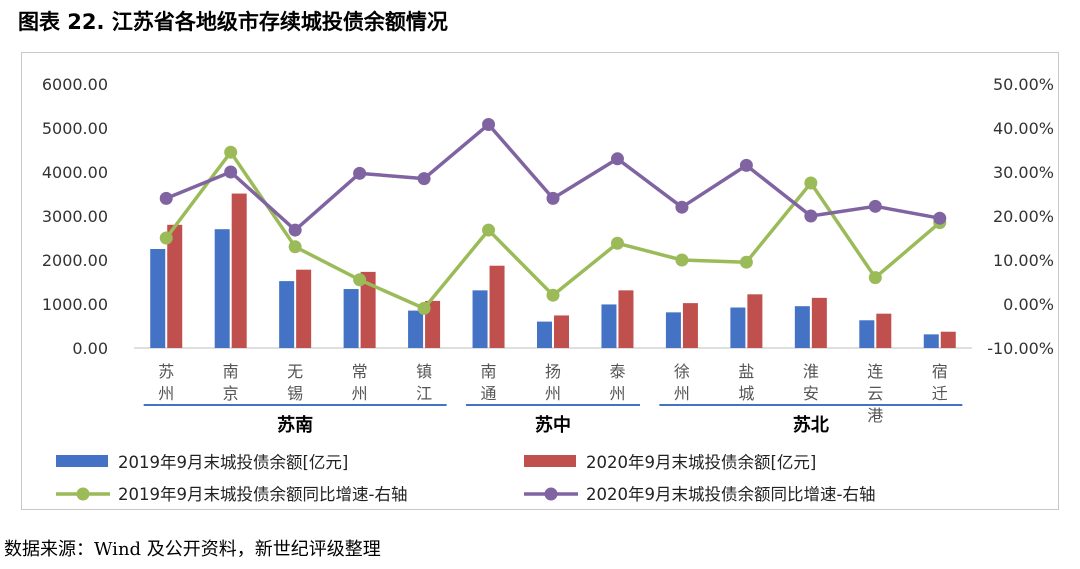 The width and height of the screenshot is (1080, 569). I want to click on right-tick-label: 50.00%, so click(1023, 84).